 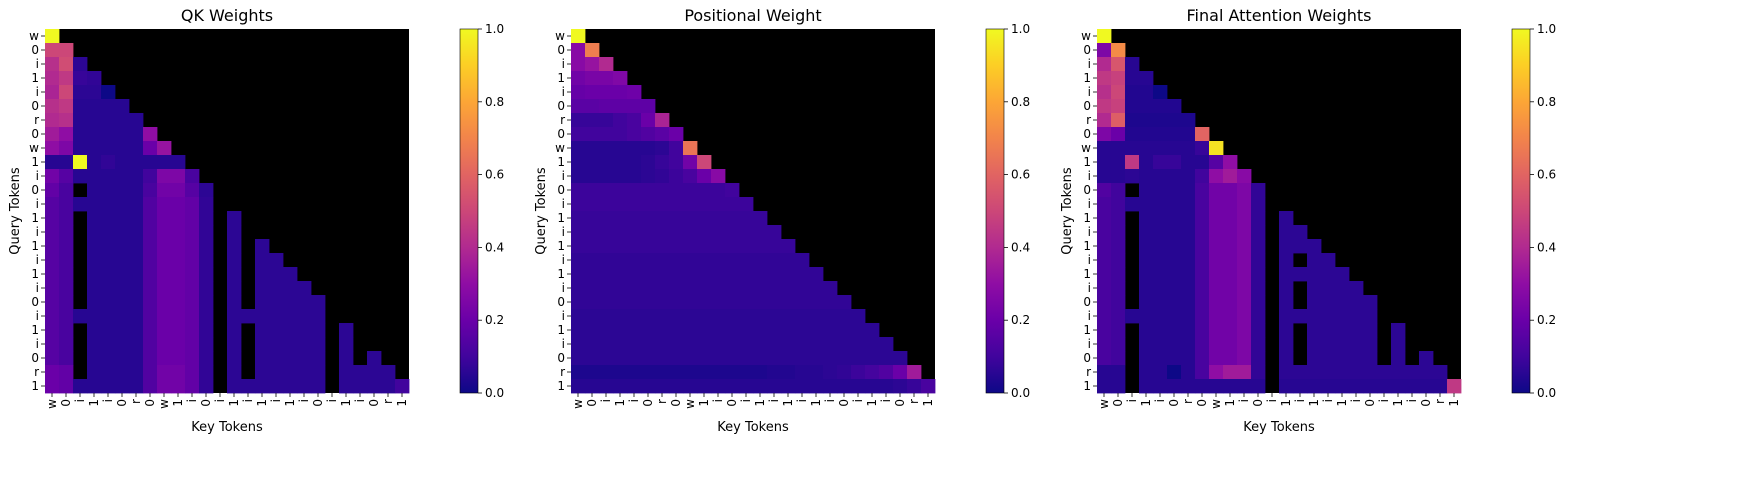 I want to click on colorbar-tick-label: 0.4, so click(x=1546, y=247).